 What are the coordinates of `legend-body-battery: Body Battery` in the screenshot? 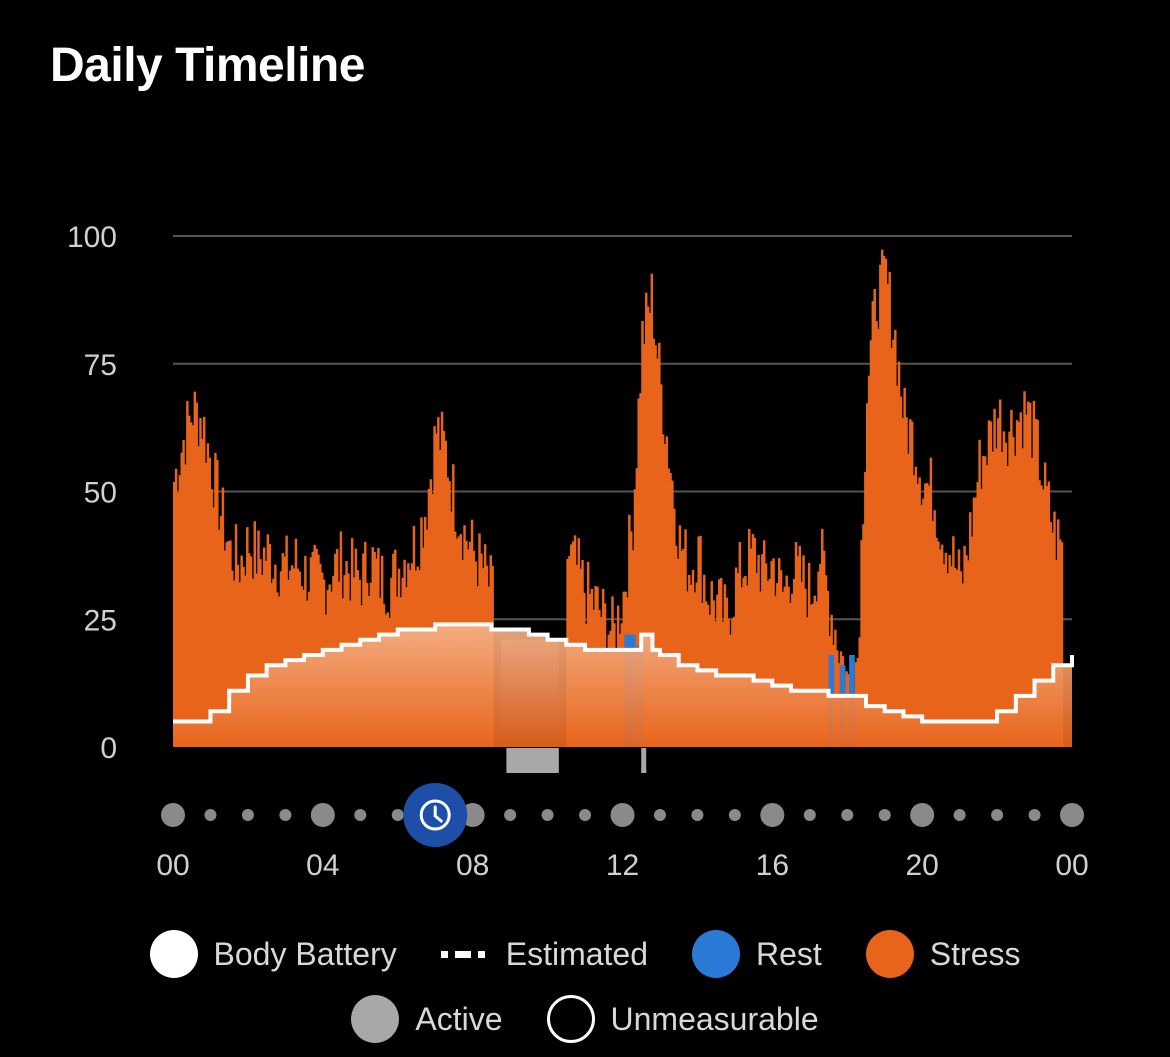 It's located at (273, 954).